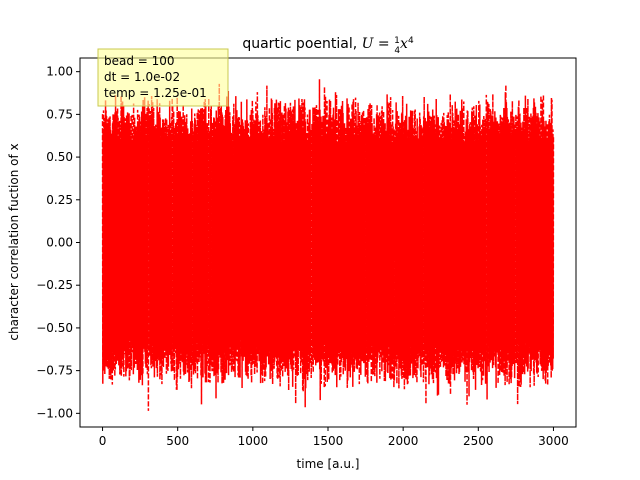 This screenshot has width=640, height=480. Describe the element at coordinates (253, 441) in the screenshot. I see `x-tick-label: 1000` at that location.